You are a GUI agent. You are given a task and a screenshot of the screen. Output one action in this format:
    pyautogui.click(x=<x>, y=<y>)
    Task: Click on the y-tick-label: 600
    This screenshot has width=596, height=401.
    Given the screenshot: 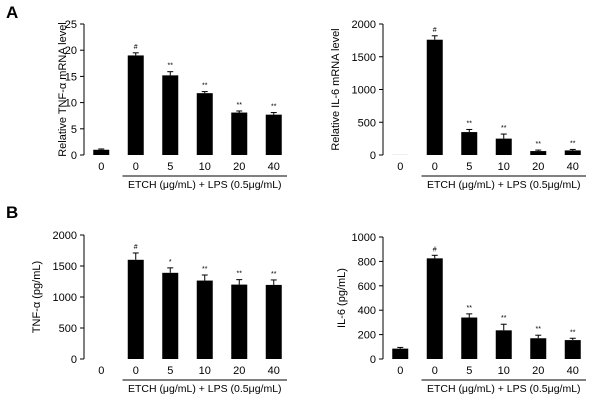 What is the action you would take?
    pyautogui.click(x=367, y=287)
    